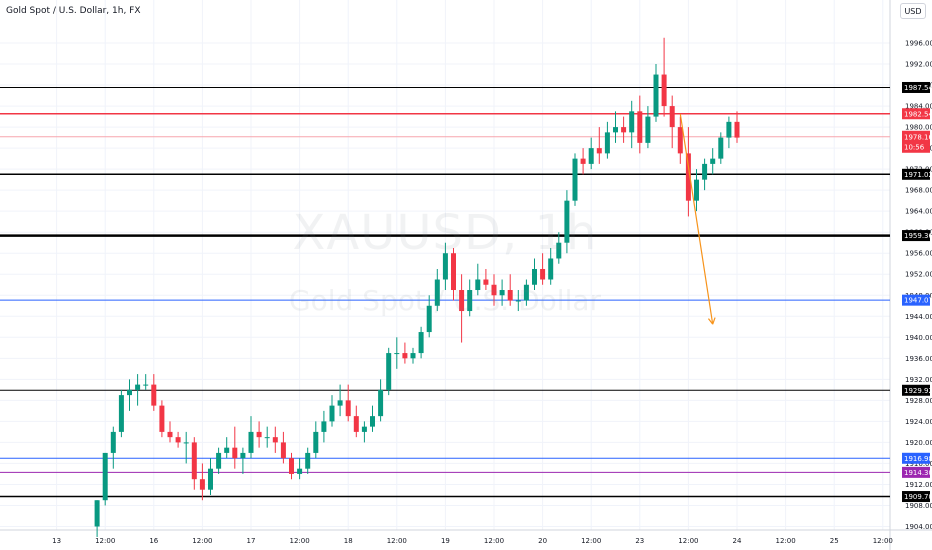 The image size is (932, 550). Describe the element at coordinates (918, 338) in the screenshot. I see `price-tick-label: 1940.00` at that location.